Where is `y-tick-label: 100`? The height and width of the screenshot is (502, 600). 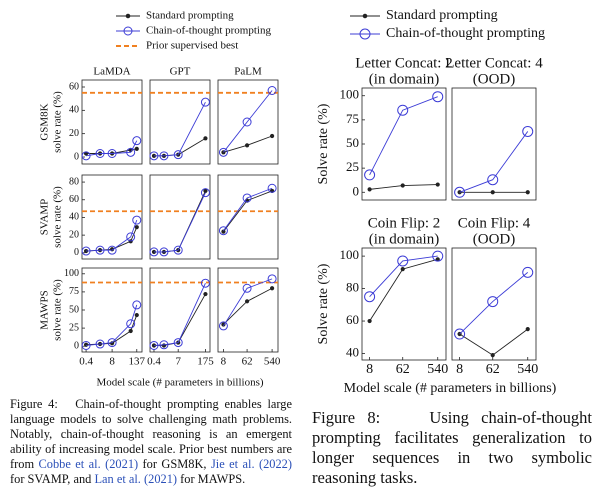
y-tick-label: 100 is located at coordinates (350, 94).